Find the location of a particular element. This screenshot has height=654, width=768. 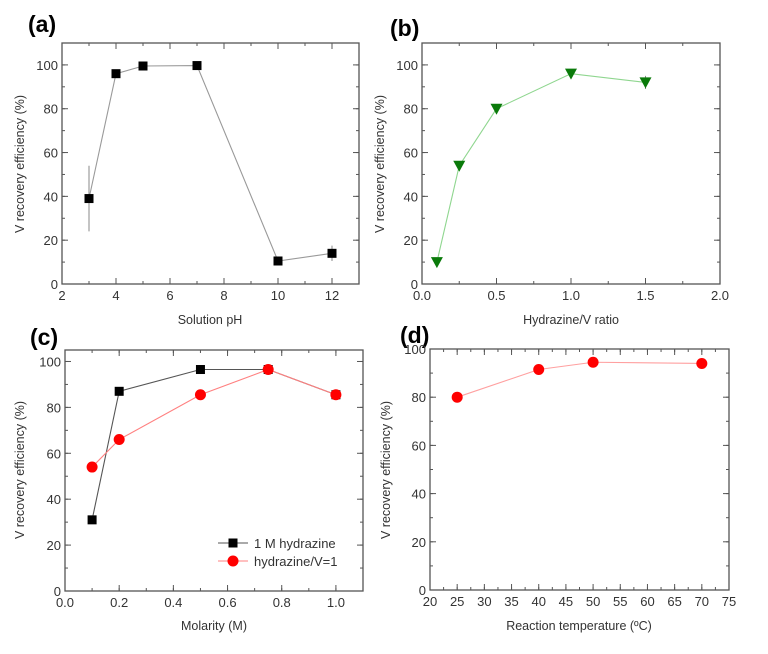

x-axis-label: Reaction temperature (ºC) is located at coordinates (579, 626).